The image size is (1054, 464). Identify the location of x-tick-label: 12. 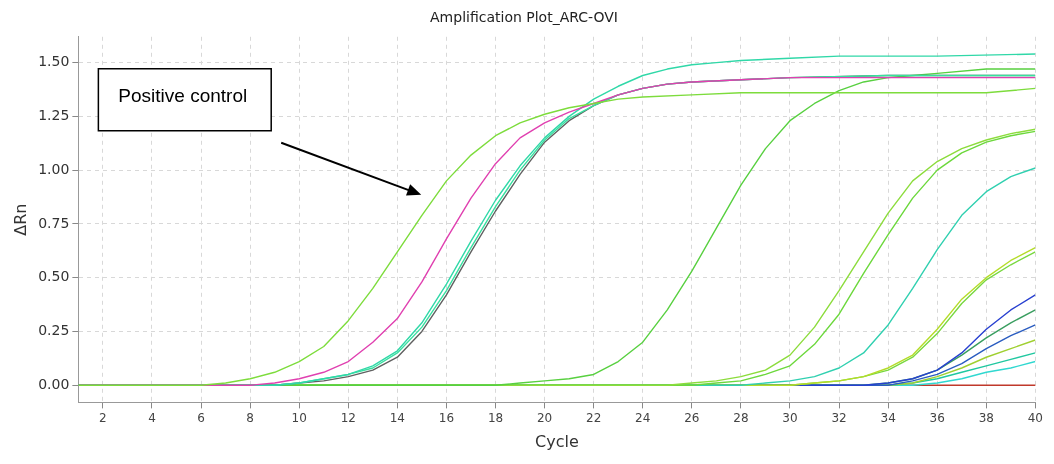
(348, 417).